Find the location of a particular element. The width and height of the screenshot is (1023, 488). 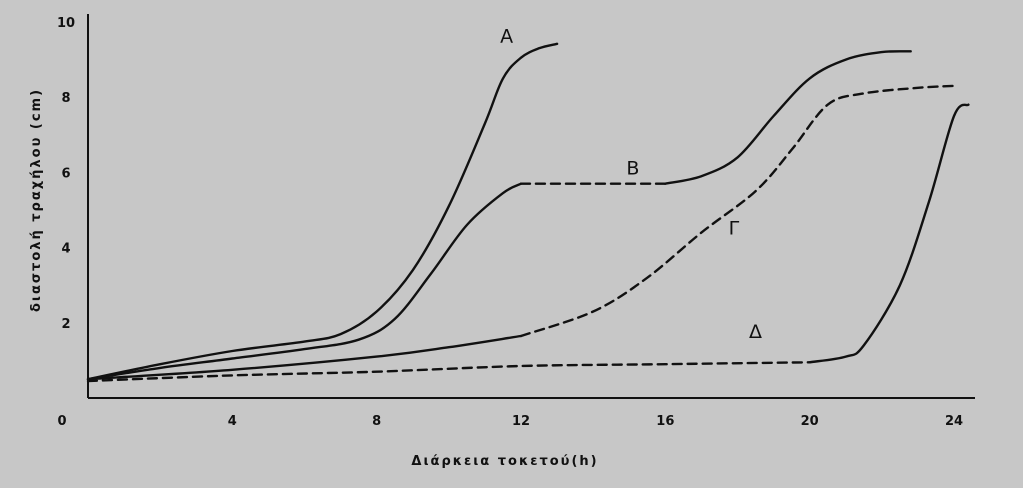

y-tick-label: 2 is located at coordinates (65, 324).